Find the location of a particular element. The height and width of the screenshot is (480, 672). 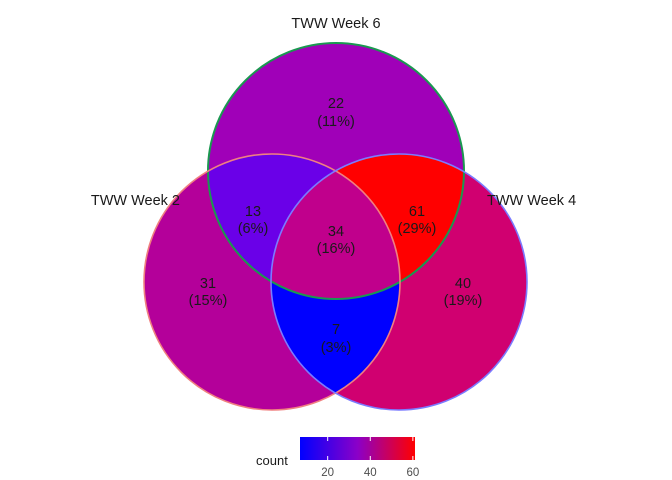

region-percent-week6-only: (11%) is located at coordinates (336, 122).